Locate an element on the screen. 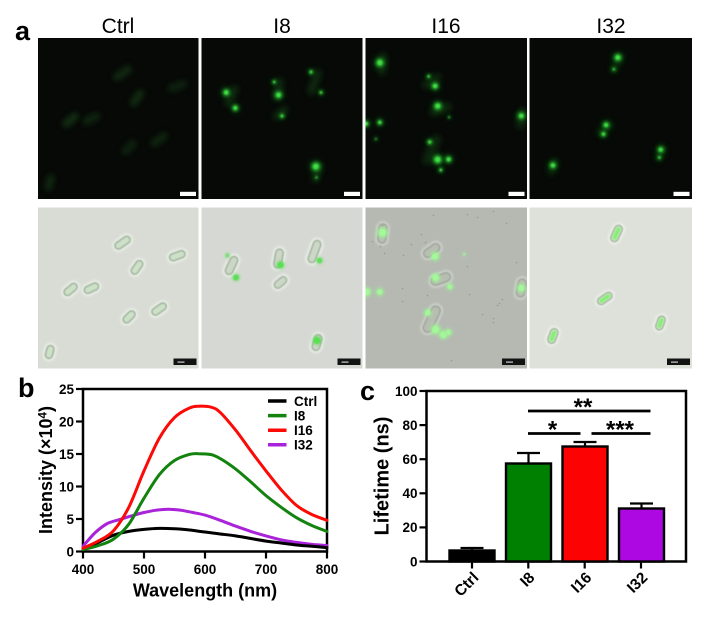  svg-text: a is located at coordinates (23, 31).